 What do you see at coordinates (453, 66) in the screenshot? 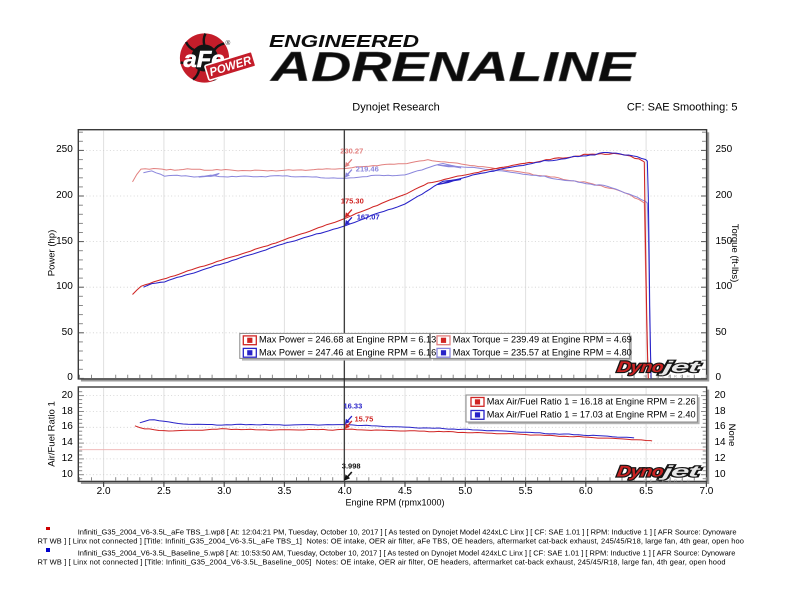
I see `svg-text: ADRENALINE` at bounding box center [453, 66].